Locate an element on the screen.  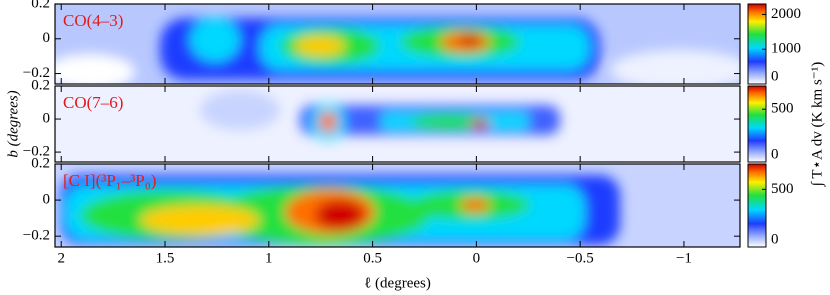
x-axis-label: ℓ (degrees) is located at coordinates (397, 283).